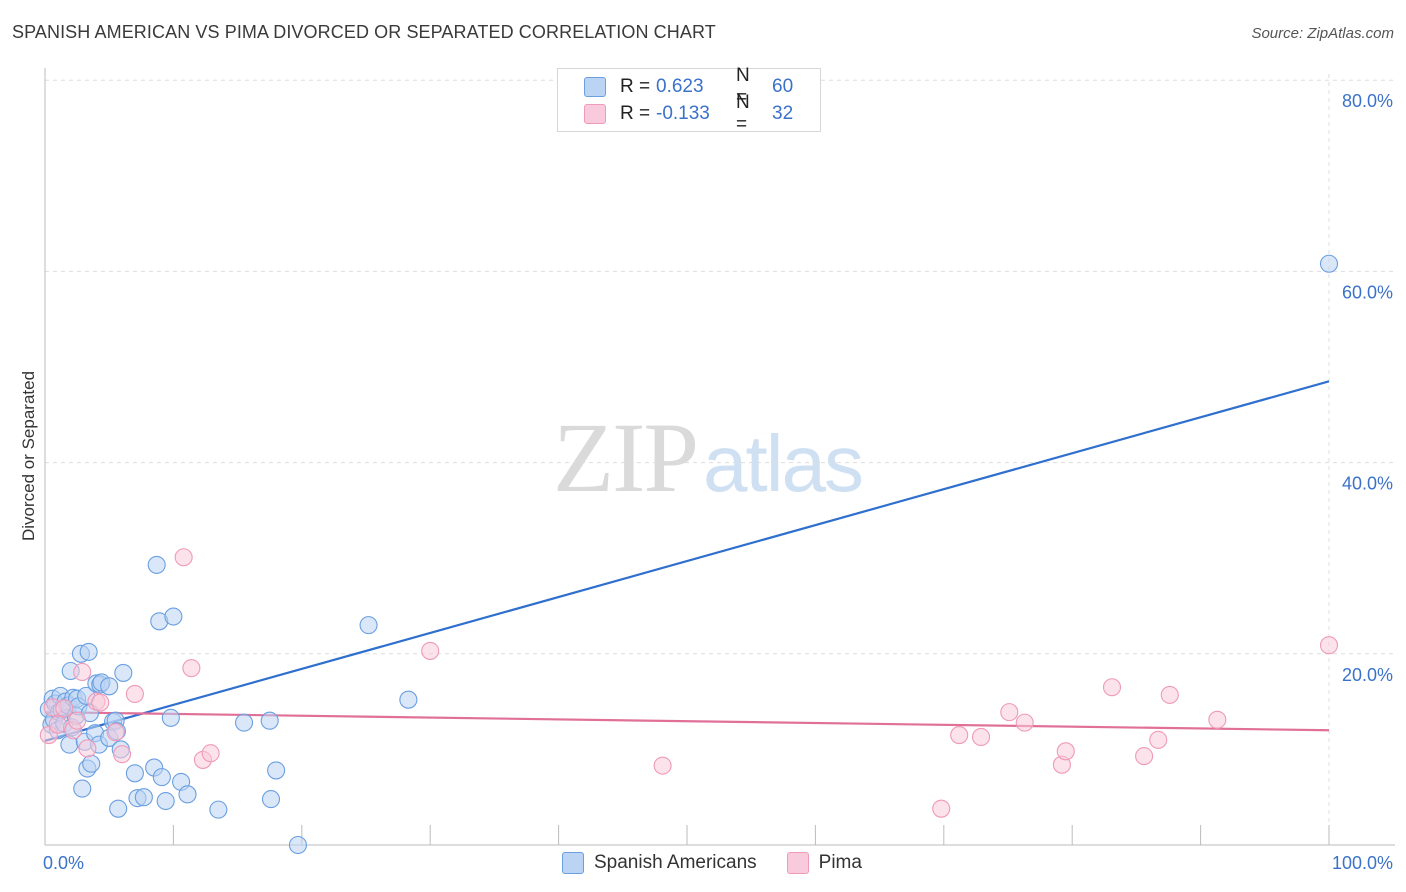  Describe the element at coordinates (1322, 33) in the screenshot. I see `chart-source: Source: ZipAtlas.com` at that location.